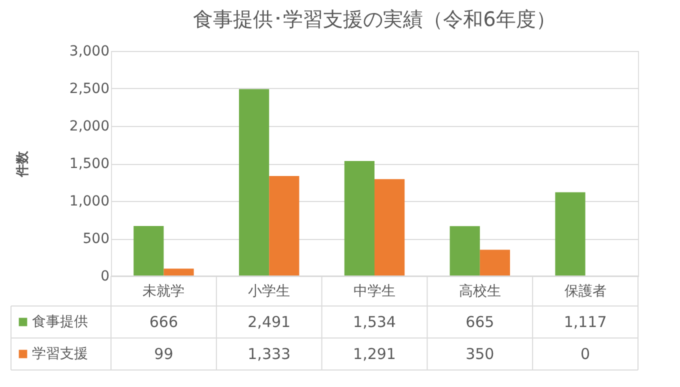  Describe the element at coordinates (585, 354) in the screenshot. I see `data-label: 0` at that location.